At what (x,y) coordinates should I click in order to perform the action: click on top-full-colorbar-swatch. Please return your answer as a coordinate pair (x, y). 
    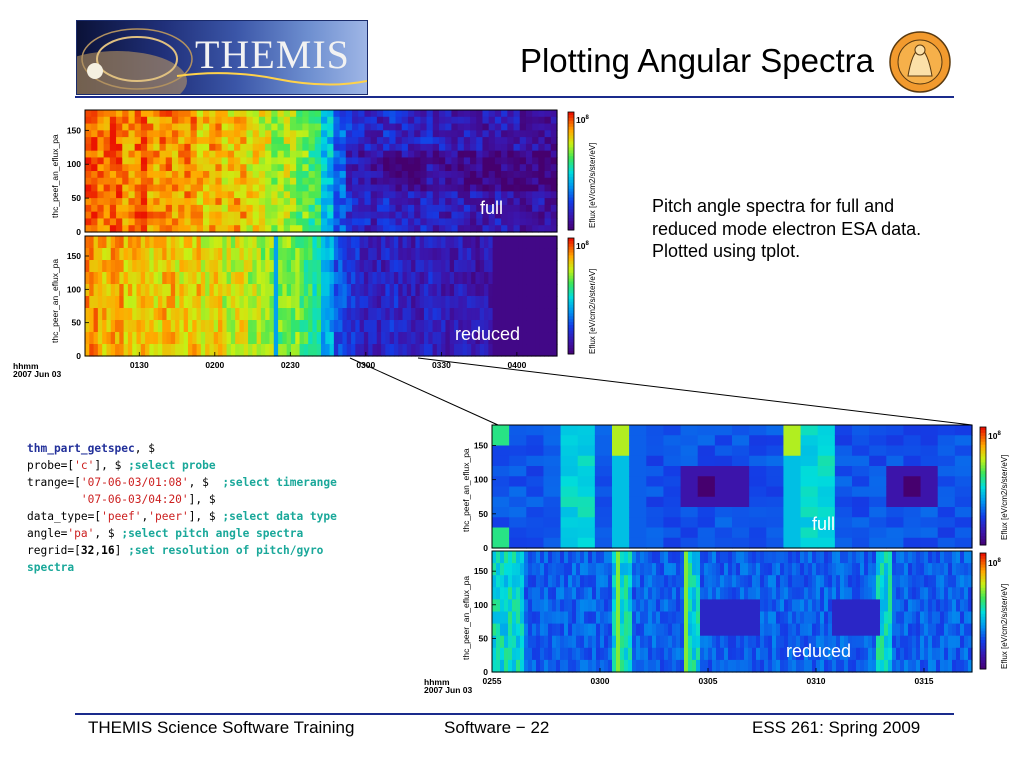
    Looking at the image, I should click on (571, 220).